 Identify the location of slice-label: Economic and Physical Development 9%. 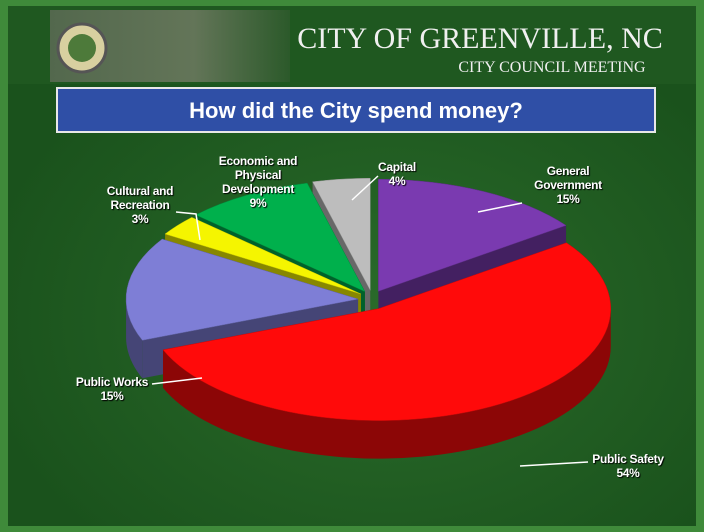
(258, 182).